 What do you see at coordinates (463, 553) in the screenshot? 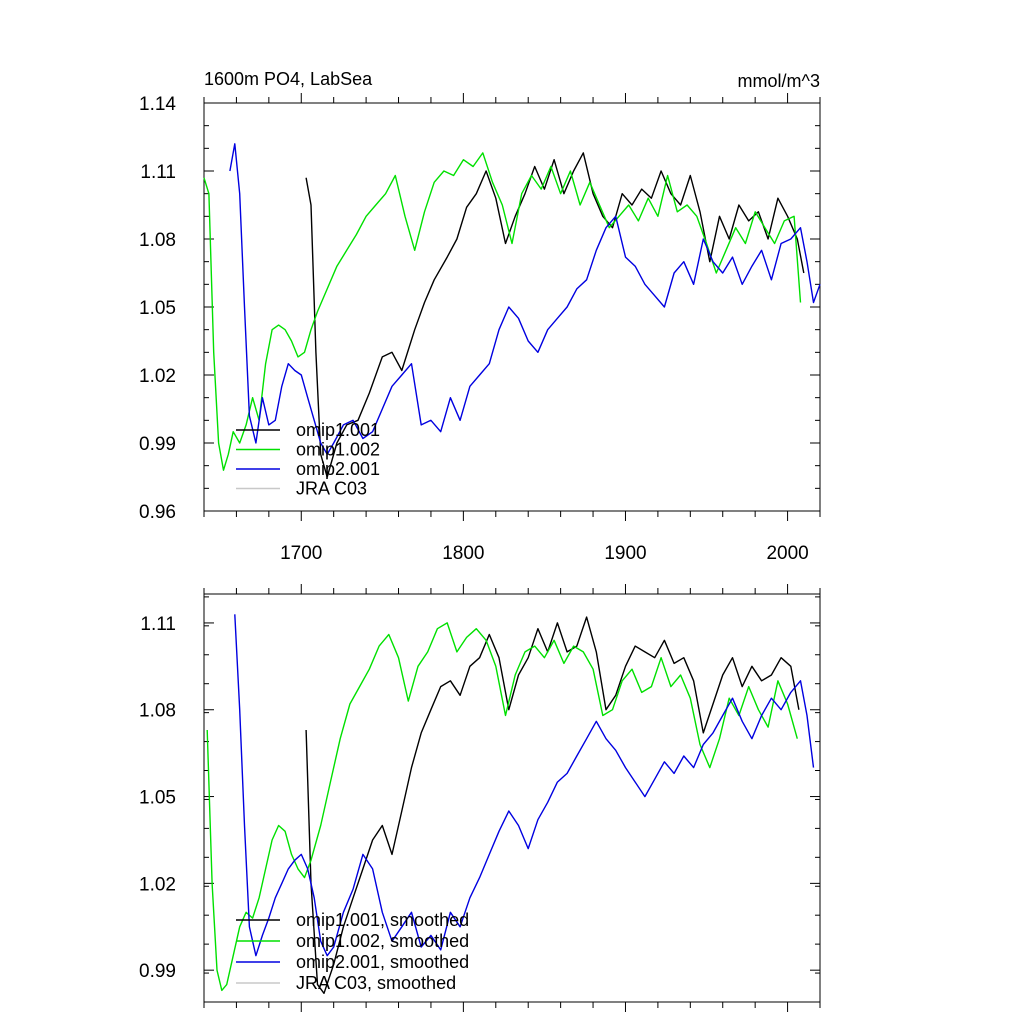
I see `x-tick-label: 1800` at bounding box center [463, 553].